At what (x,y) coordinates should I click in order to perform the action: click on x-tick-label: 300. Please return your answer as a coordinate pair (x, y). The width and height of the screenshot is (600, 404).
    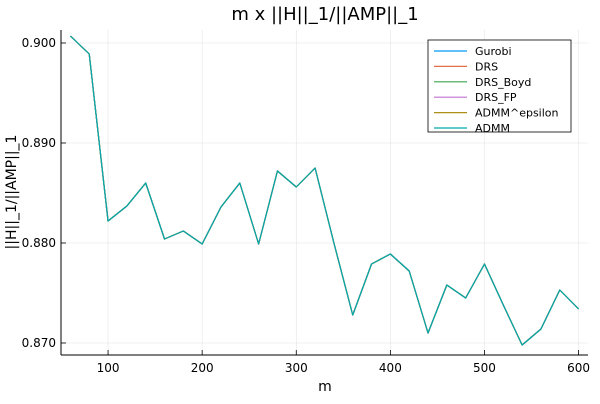
    Looking at the image, I should click on (296, 368).